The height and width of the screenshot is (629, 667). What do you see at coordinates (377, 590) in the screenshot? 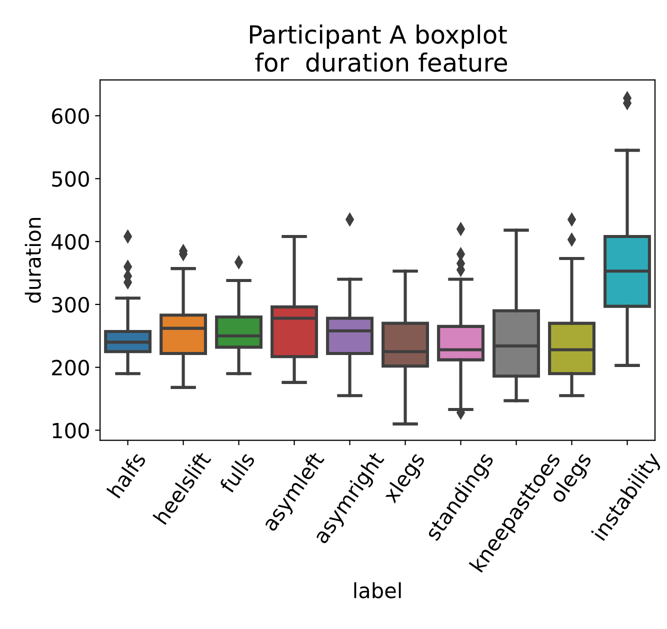
I see `x-axis-title: label` at bounding box center [377, 590].